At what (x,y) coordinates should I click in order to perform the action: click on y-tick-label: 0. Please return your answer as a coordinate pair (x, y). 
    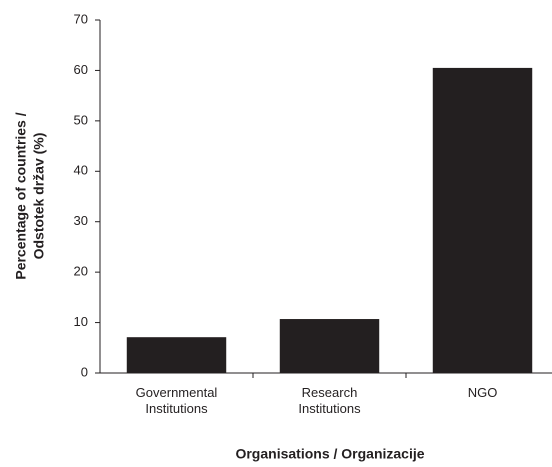
    Looking at the image, I should click on (84, 371).